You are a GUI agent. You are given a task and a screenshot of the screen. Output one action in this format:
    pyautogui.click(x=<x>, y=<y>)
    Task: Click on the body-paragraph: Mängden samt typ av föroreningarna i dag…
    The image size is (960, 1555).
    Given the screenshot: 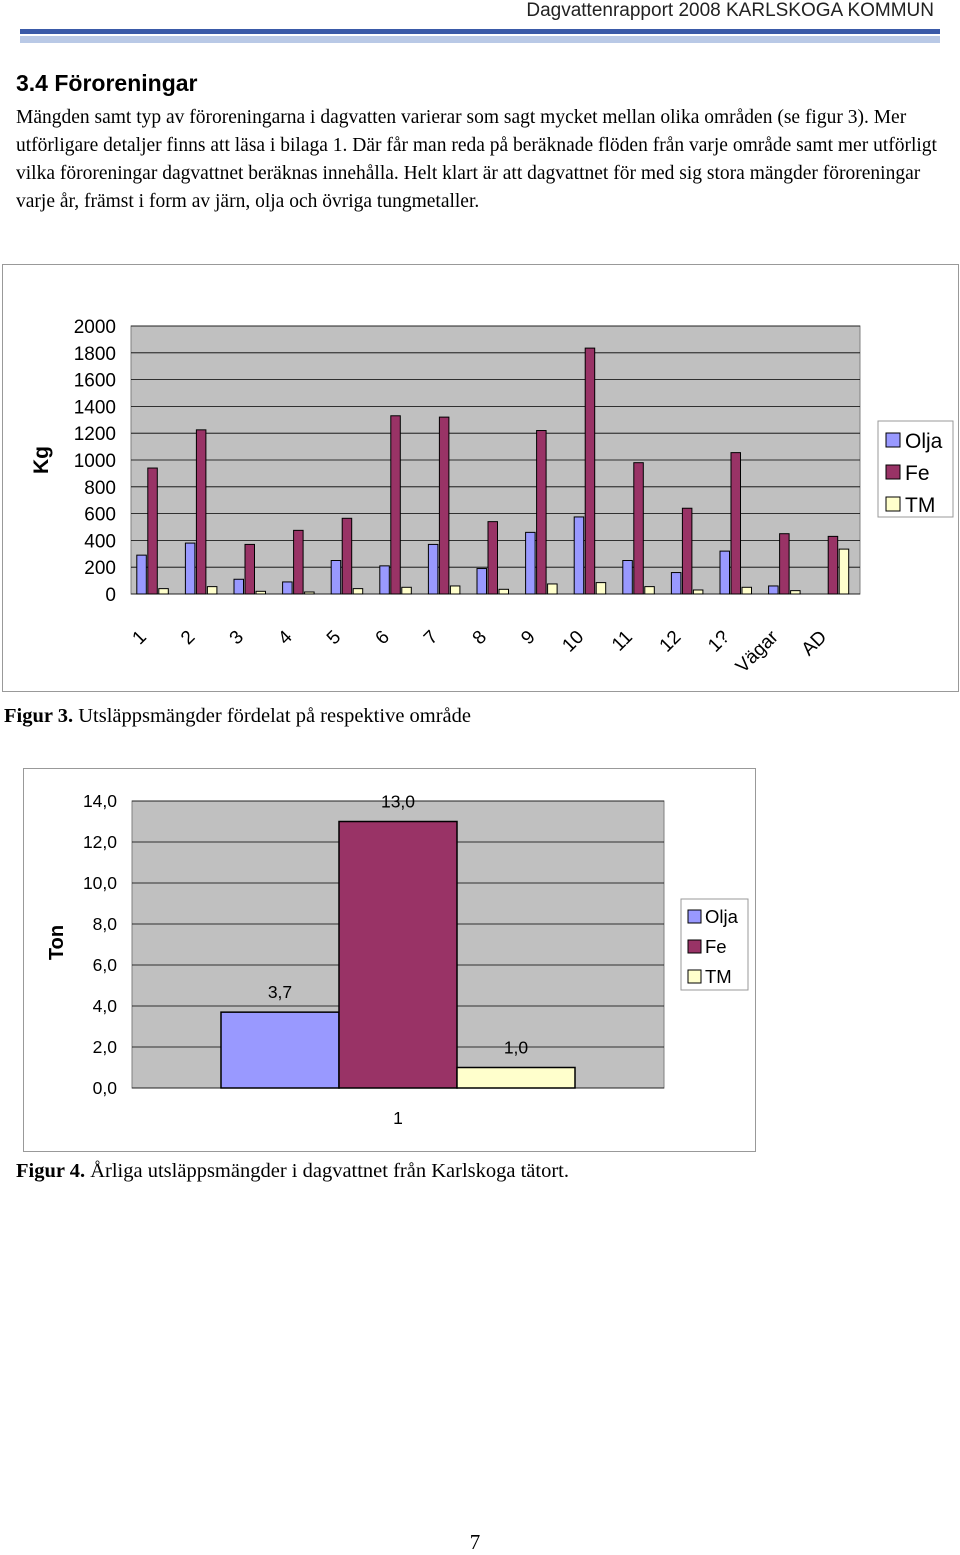 What is the action you would take?
    pyautogui.click(x=476, y=159)
    